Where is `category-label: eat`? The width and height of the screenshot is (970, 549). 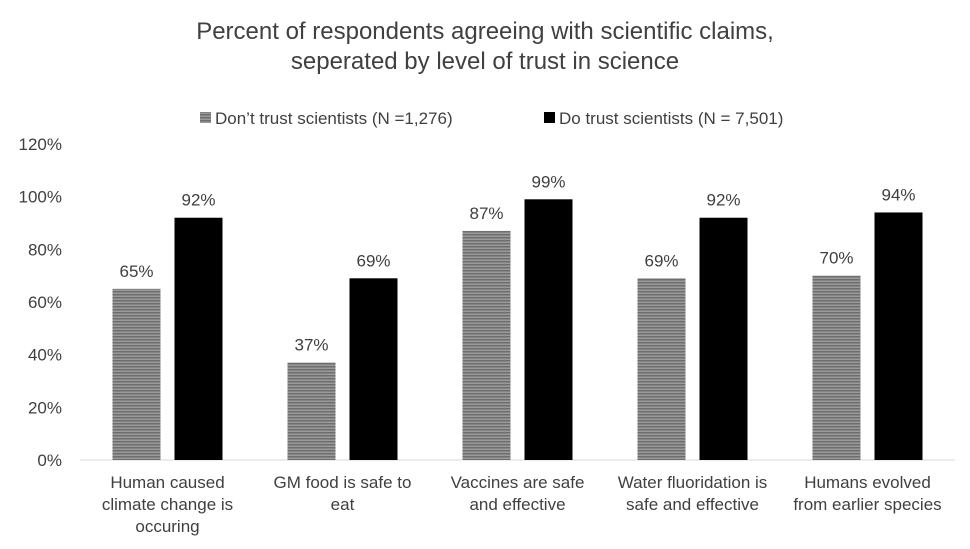 category-label: eat is located at coordinates (343, 504).